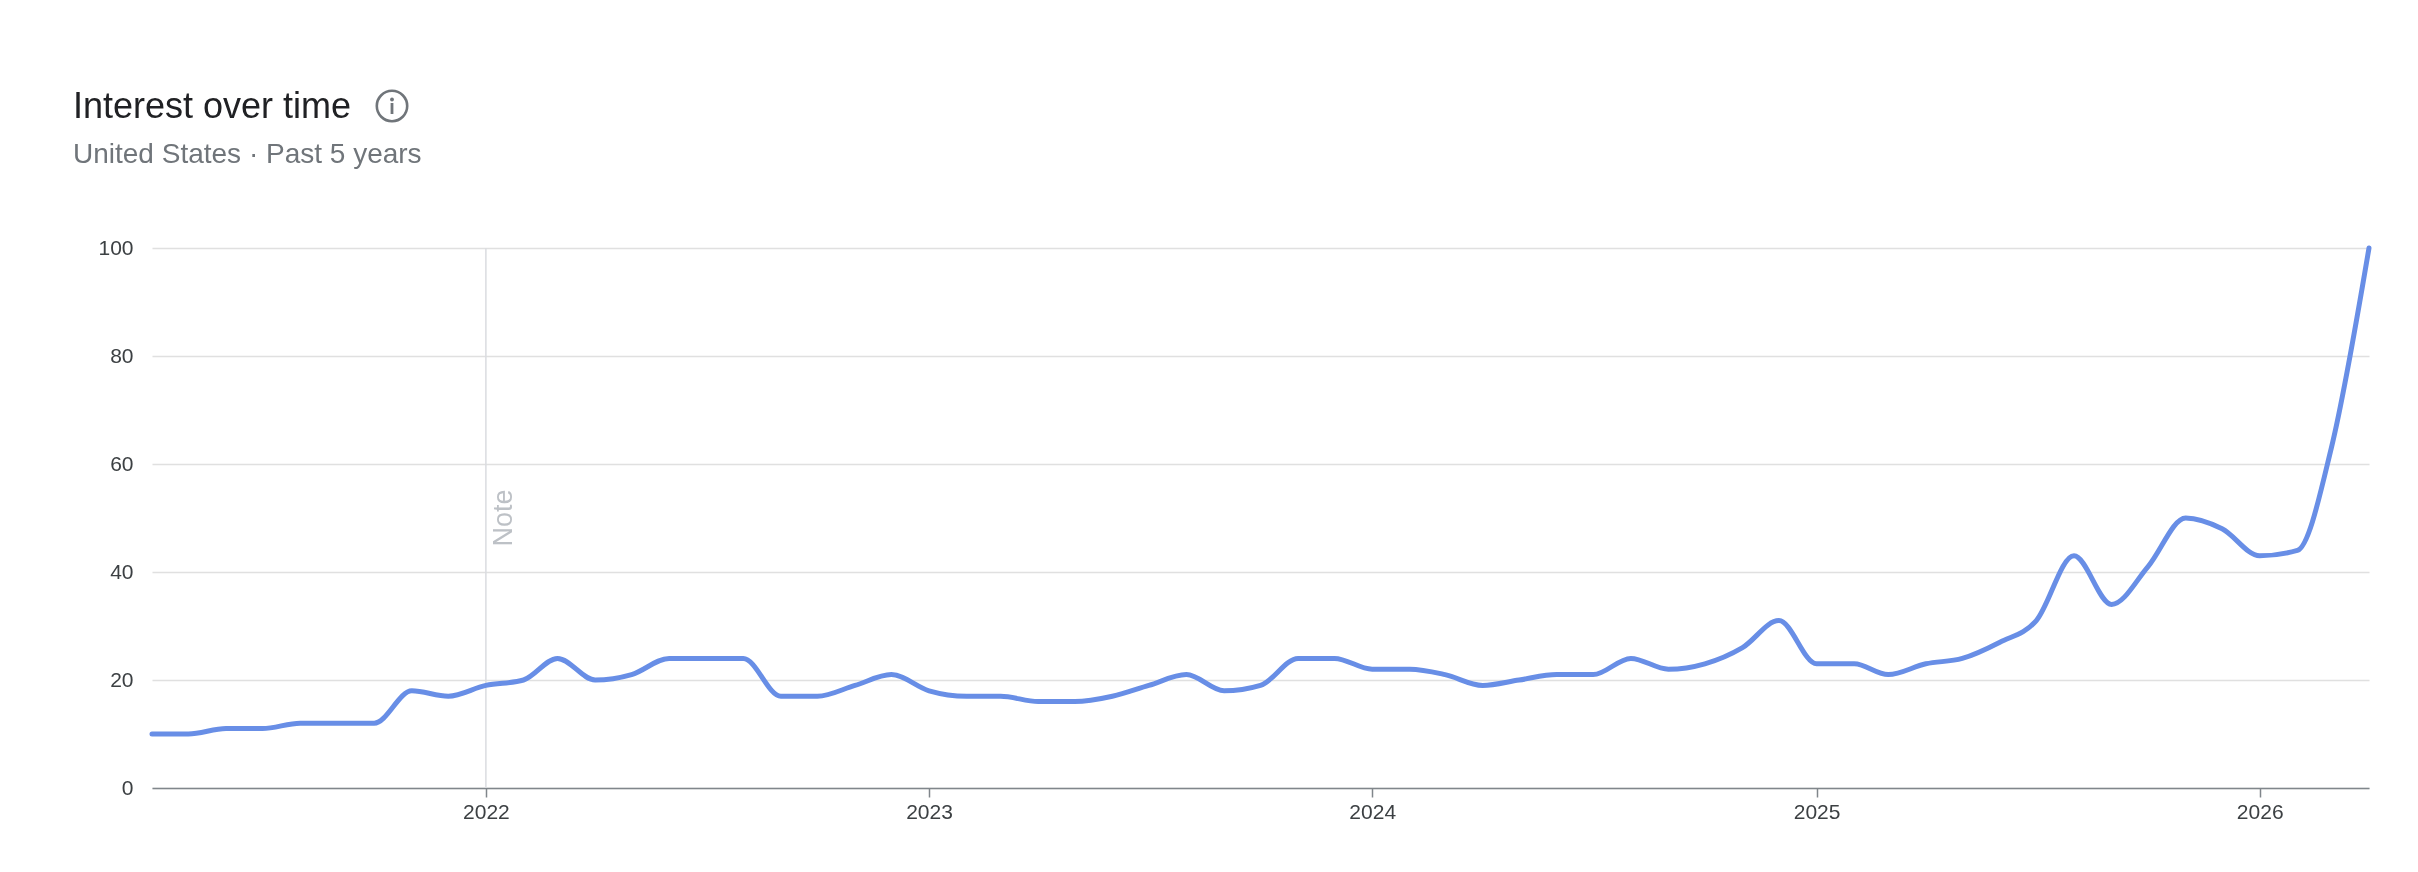 The width and height of the screenshot is (2418, 872). I want to click on x-tick-label: 2024, so click(1373, 811).